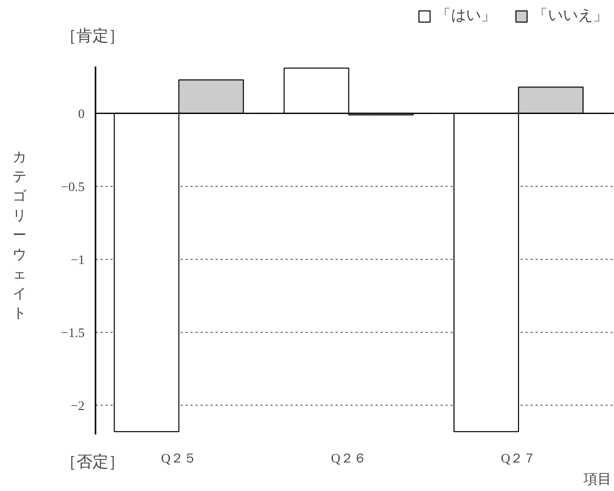  I want to click on y-tick-label: −1.5, so click(73, 332).